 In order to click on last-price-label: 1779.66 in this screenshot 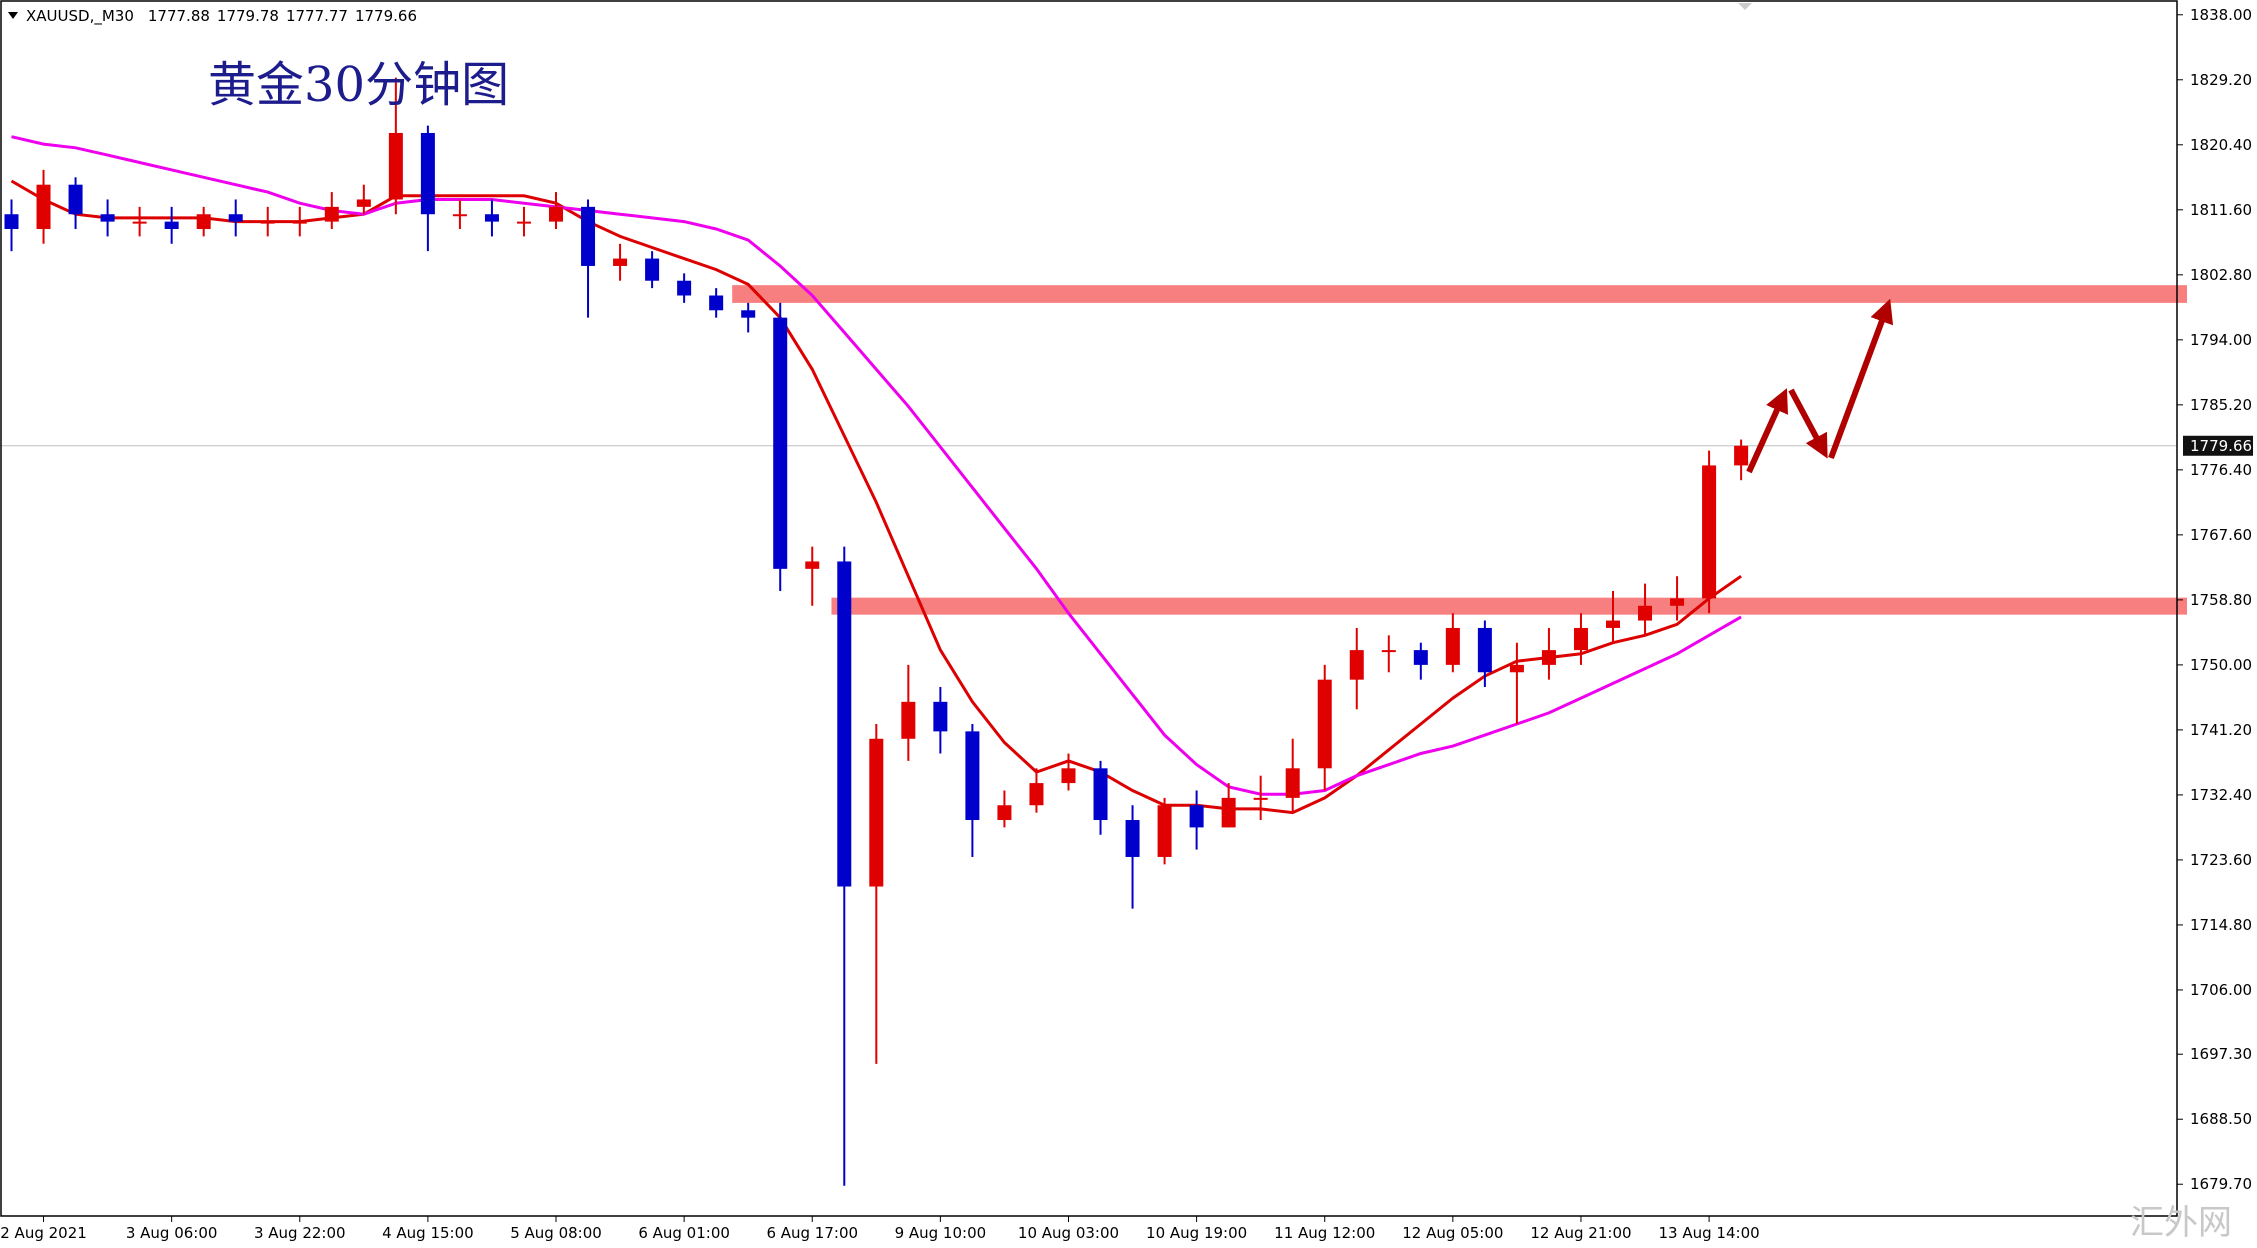, I will do `click(2221, 446)`.